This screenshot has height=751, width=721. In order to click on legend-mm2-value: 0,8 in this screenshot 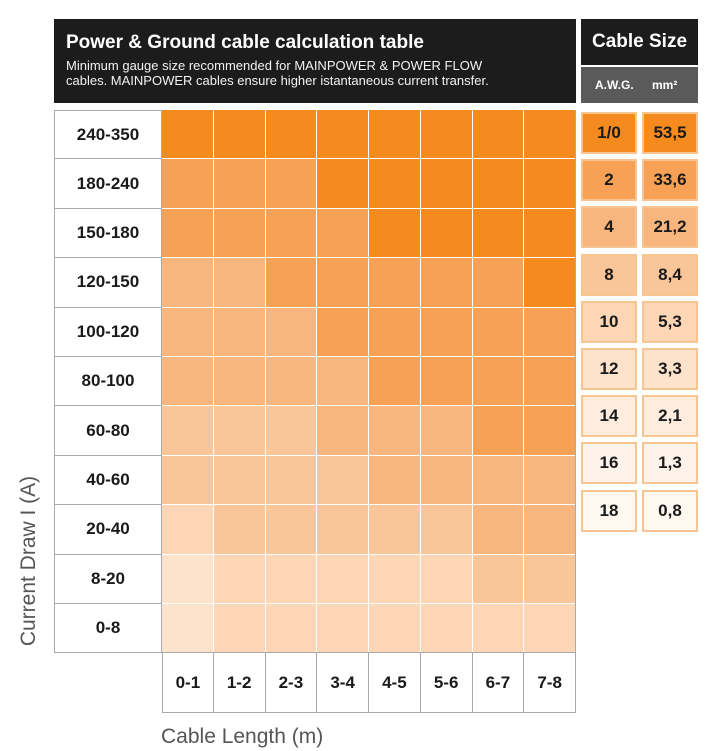, I will do `click(670, 510)`.